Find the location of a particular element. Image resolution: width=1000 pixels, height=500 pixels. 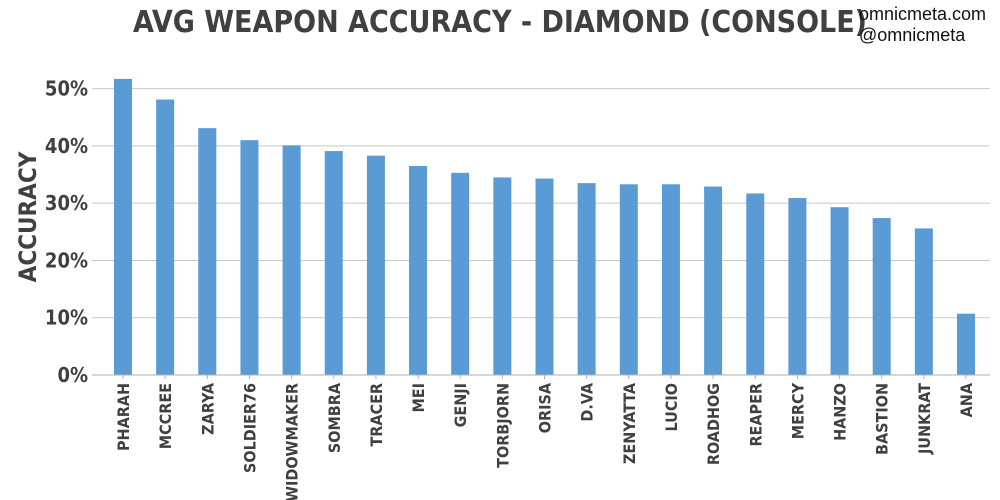

x-tick-label: TORBJORN is located at coordinates (502, 425).